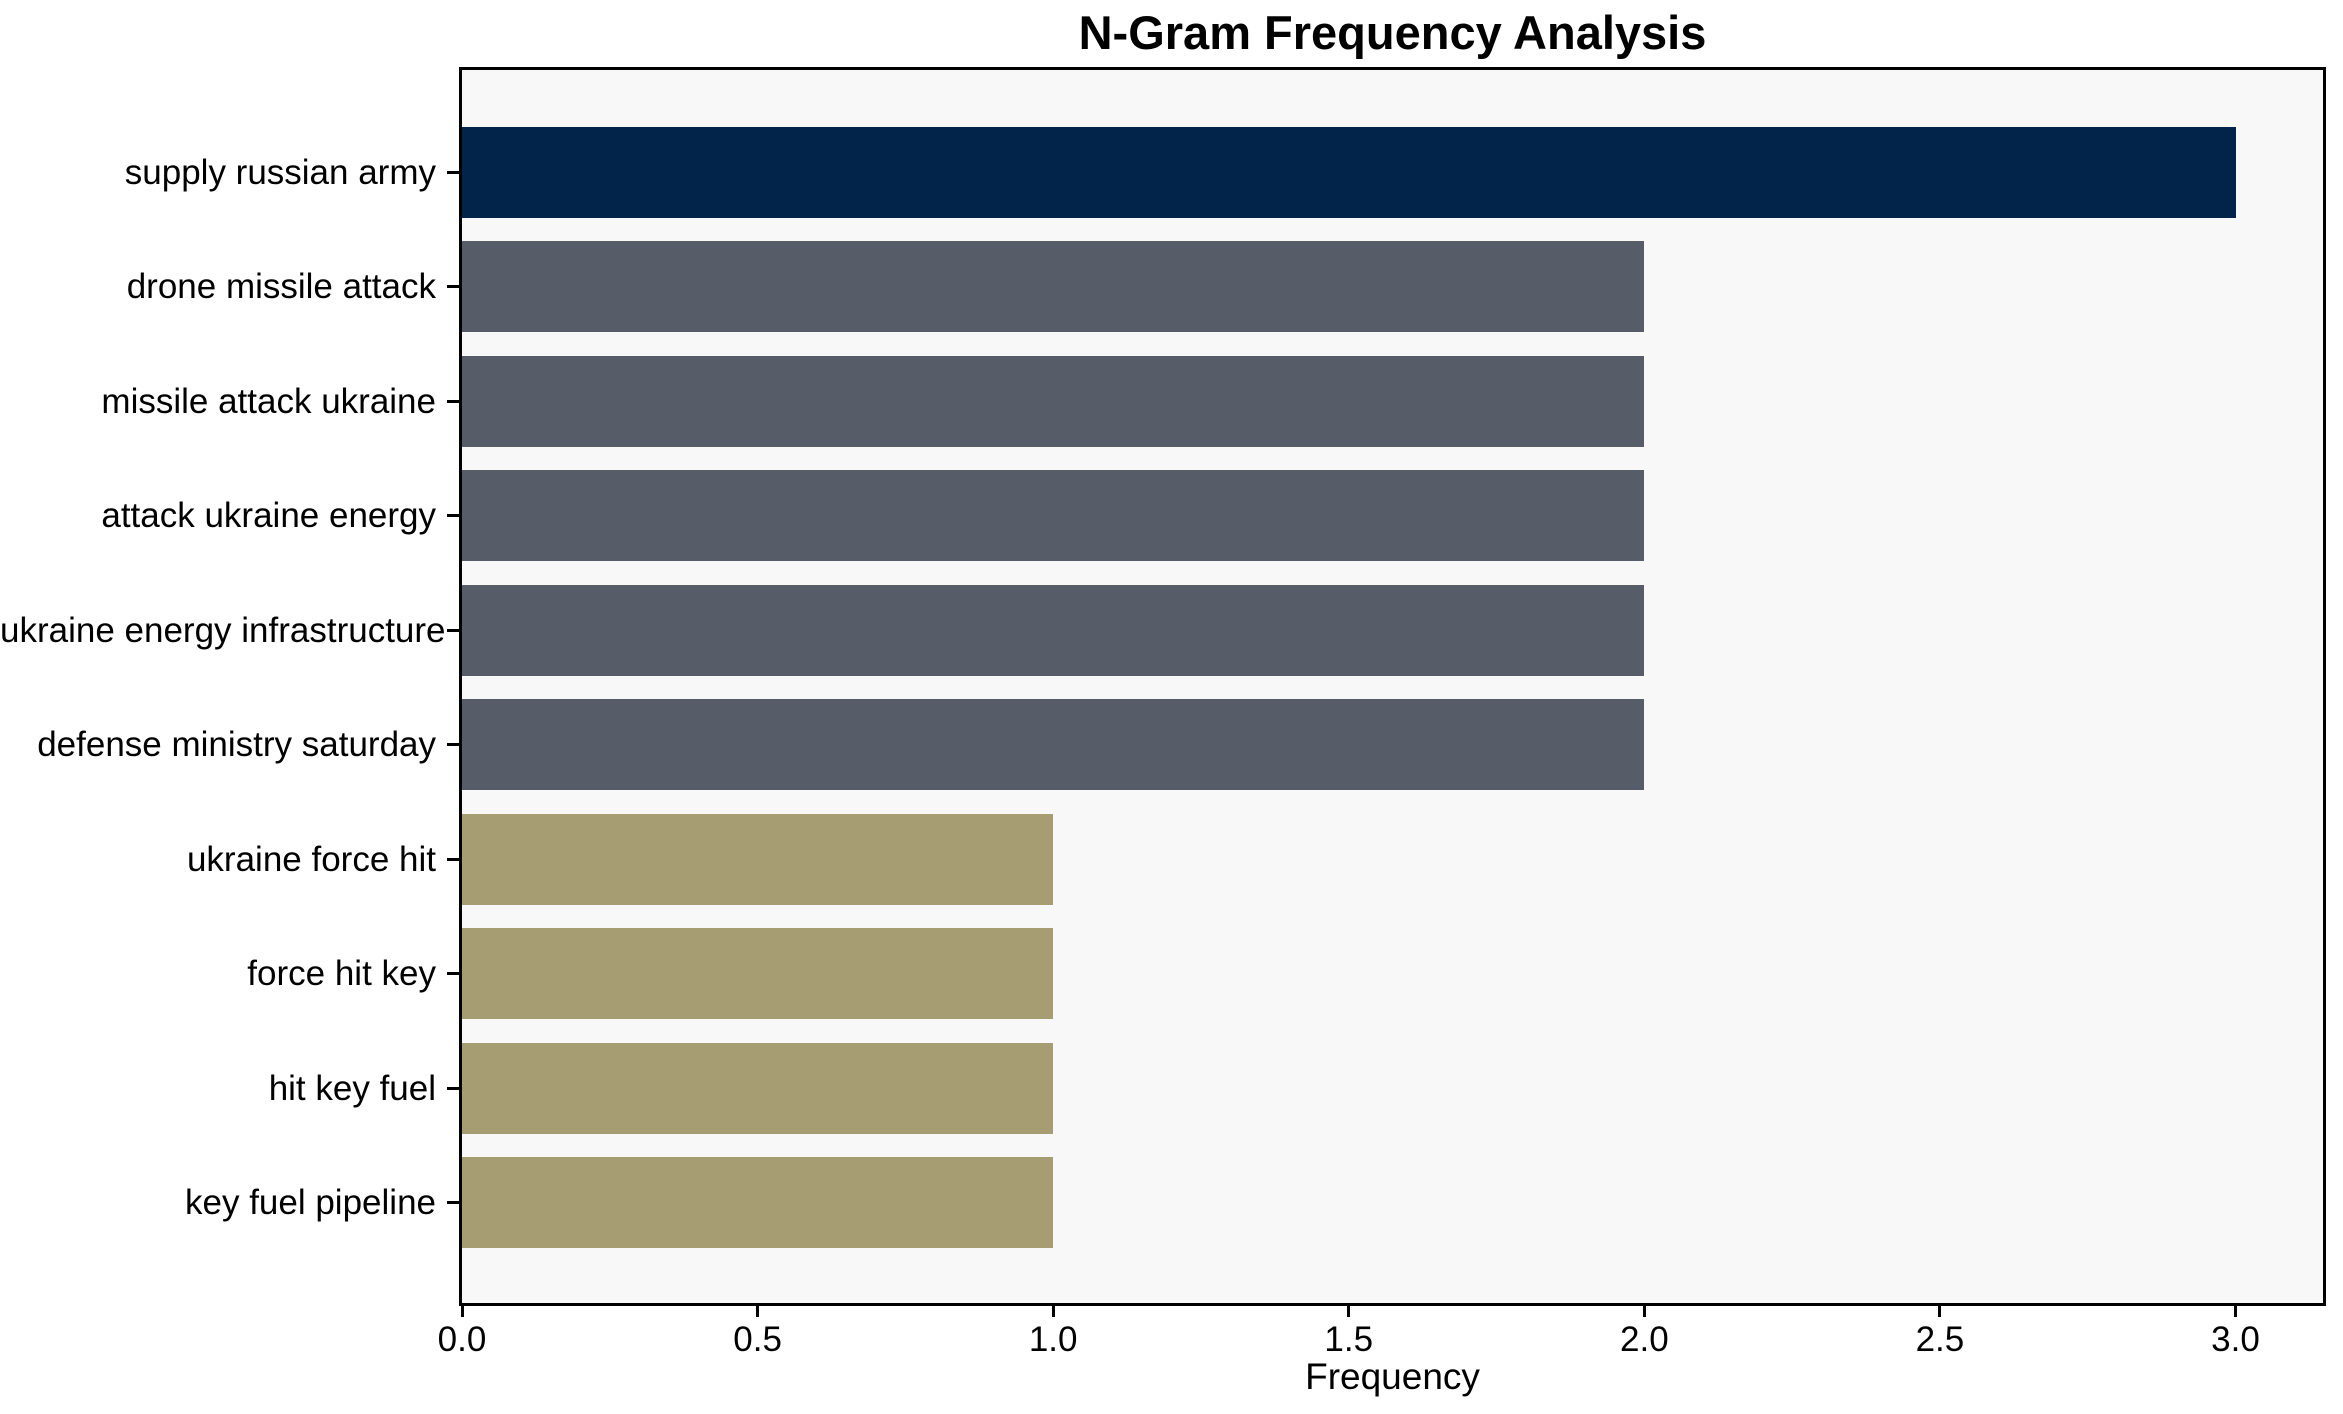 This screenshot has height=1414, width=2343. I want to click on x-axis-title: Frequency, so click(1392, 1376).